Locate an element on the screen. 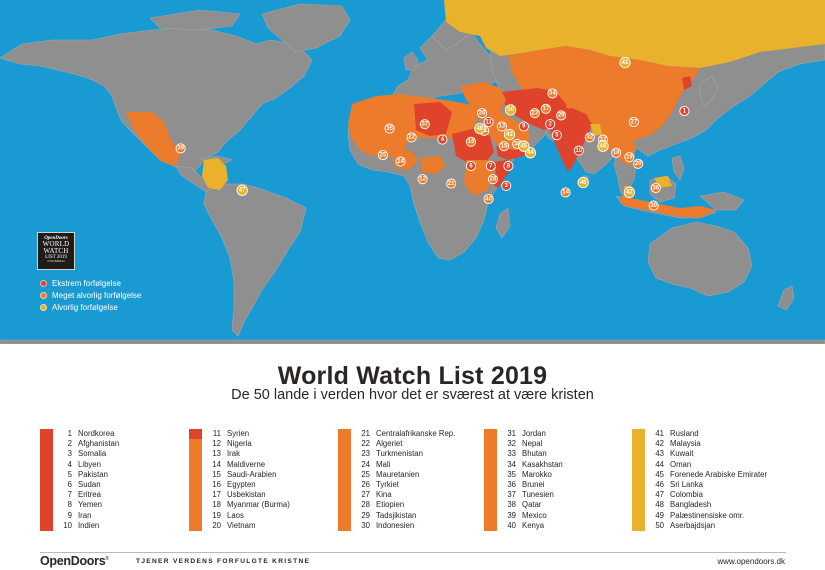  legend-dot-severe is located at coordinates (43, 307).